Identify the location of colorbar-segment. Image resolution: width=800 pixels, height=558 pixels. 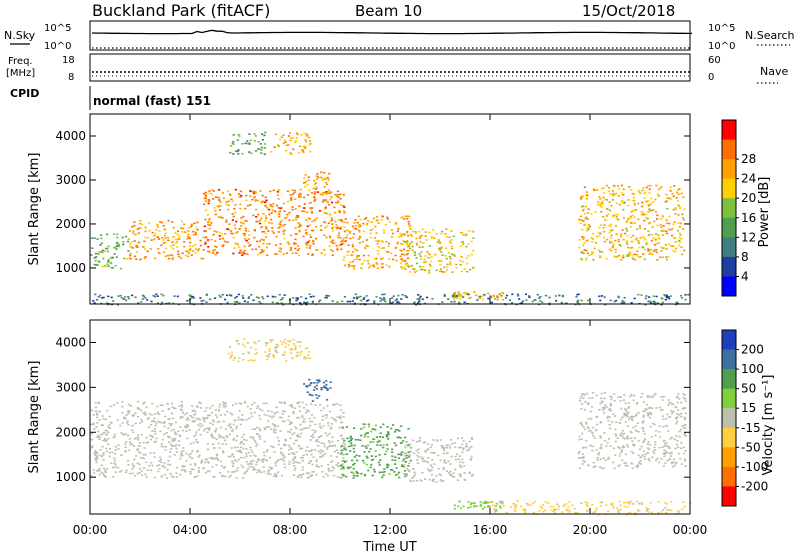
(729, 169).